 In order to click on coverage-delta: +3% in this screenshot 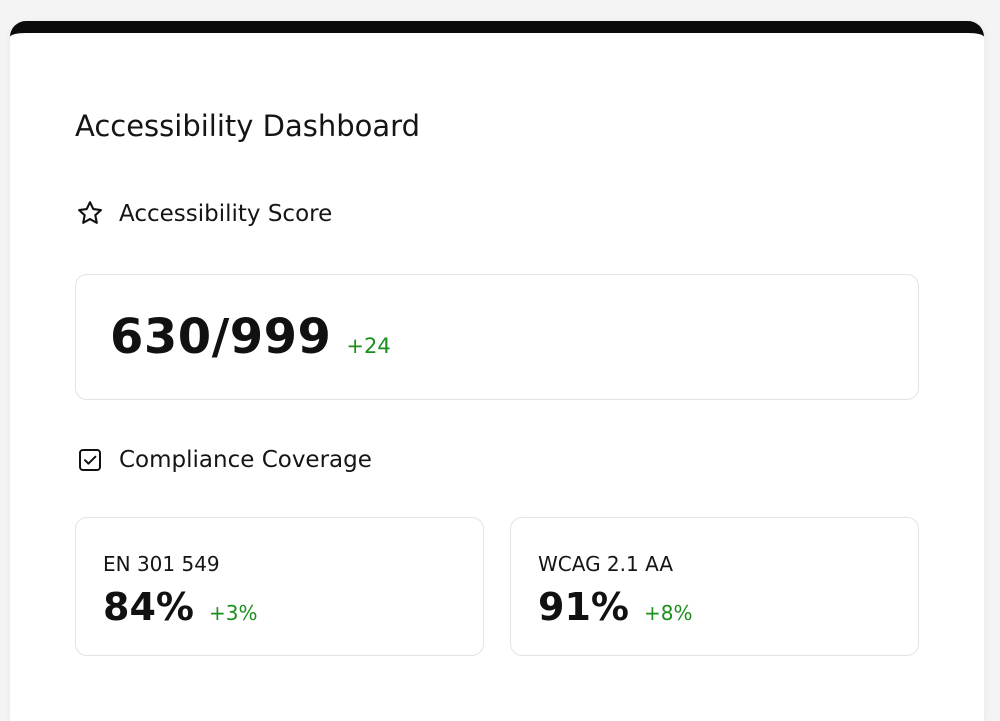, I will do `click(233, 613)`.